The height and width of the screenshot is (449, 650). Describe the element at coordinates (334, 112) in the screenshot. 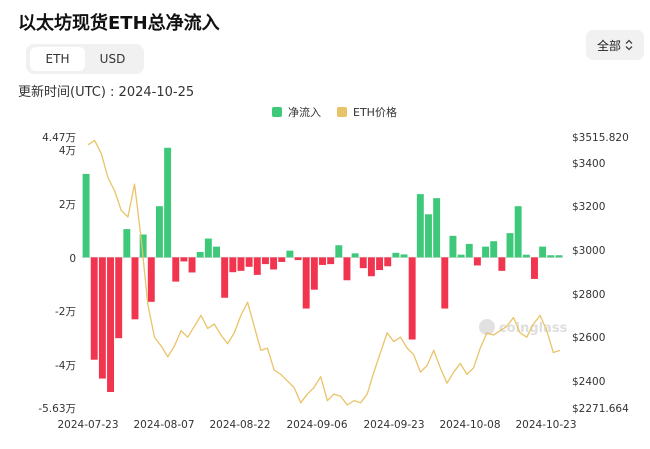

I see `legend: 净流入 ETH价格` at that location.